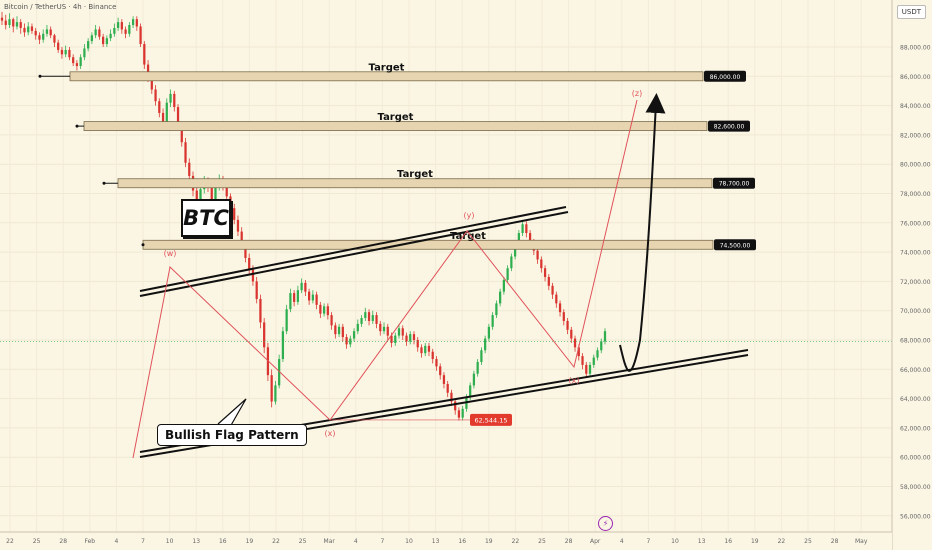 The image size is (932, 550). I want to click on currency-button: USDT, so click(911, 12).